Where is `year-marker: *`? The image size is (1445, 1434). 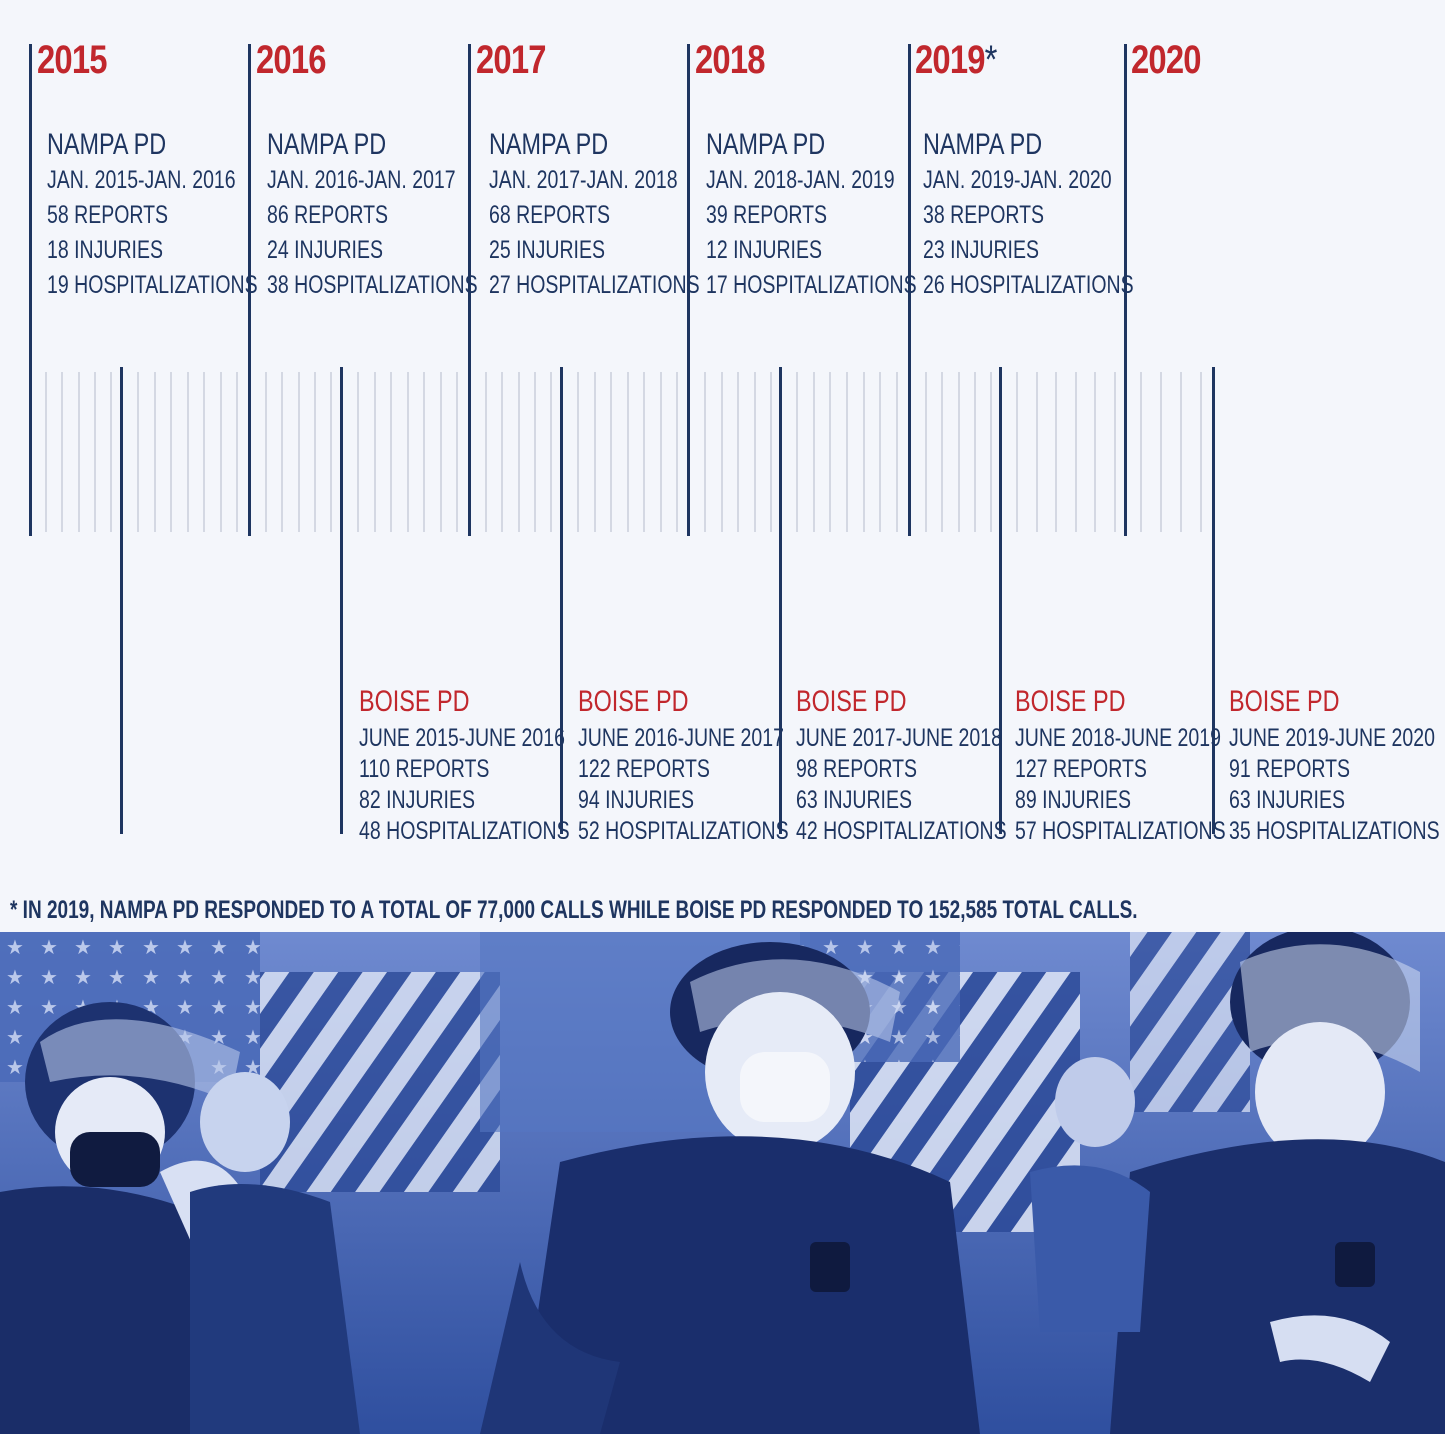
year-marker: * is located at coordinates (991, 60).